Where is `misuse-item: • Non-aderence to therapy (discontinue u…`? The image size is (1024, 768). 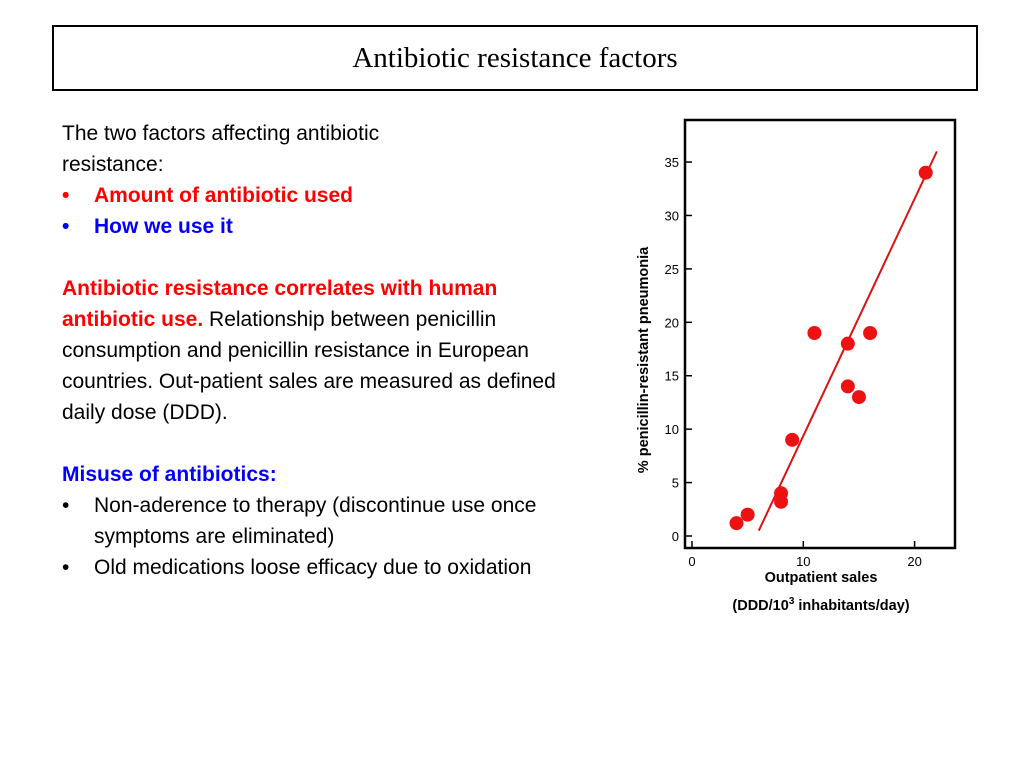
misuse-item: • Non-aderence to therapy (discontinue u… is located at coordinates (324, 521).